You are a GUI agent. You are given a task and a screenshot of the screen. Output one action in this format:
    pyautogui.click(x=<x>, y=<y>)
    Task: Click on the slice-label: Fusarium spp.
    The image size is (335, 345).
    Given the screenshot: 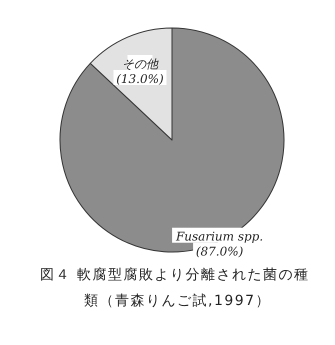 What is the action you would take?
    pyautogui.click(x=219, y=237)
    